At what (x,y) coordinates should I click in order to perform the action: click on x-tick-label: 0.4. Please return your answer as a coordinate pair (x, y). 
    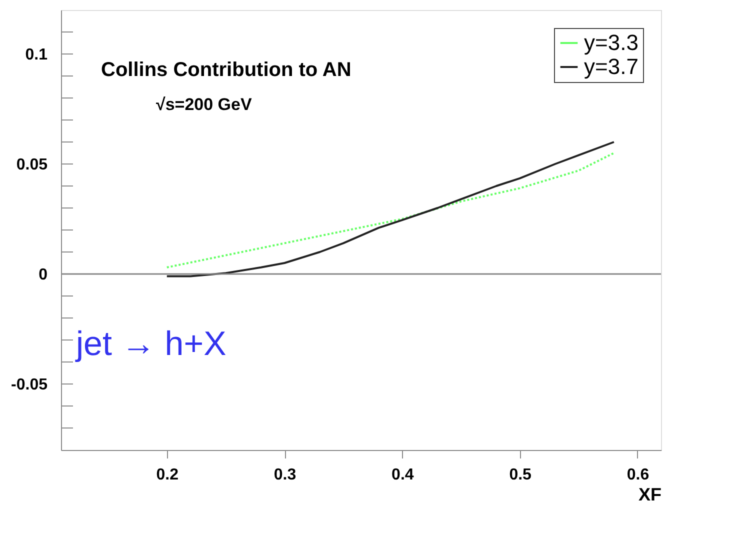
    Looking at the image, I should click on (403, 475).